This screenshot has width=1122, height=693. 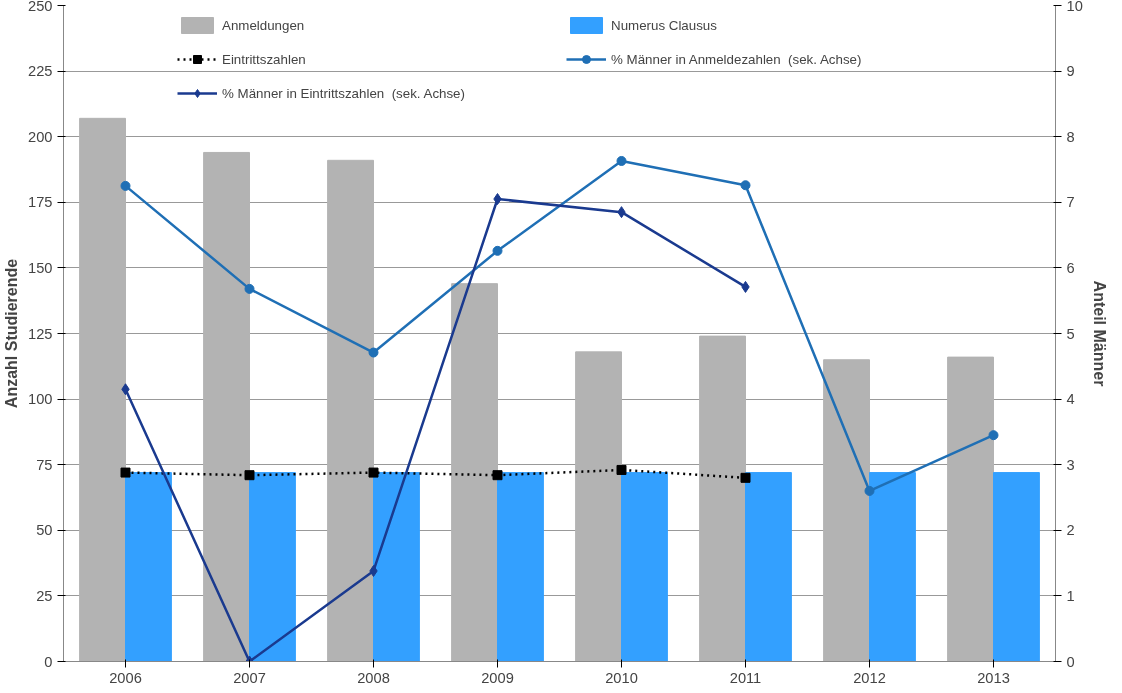 I want to click on y2-tick-label: 7, so click(x=1070, y=202).